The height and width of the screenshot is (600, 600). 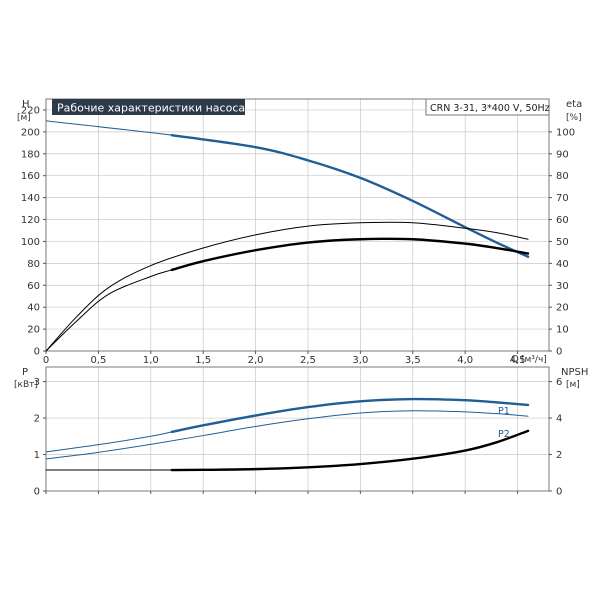 What do you see at coordinates (574, 372) in the screenshot?
I see `y-axis-npsh-label: NPSH` at bounding box center [574, 372].